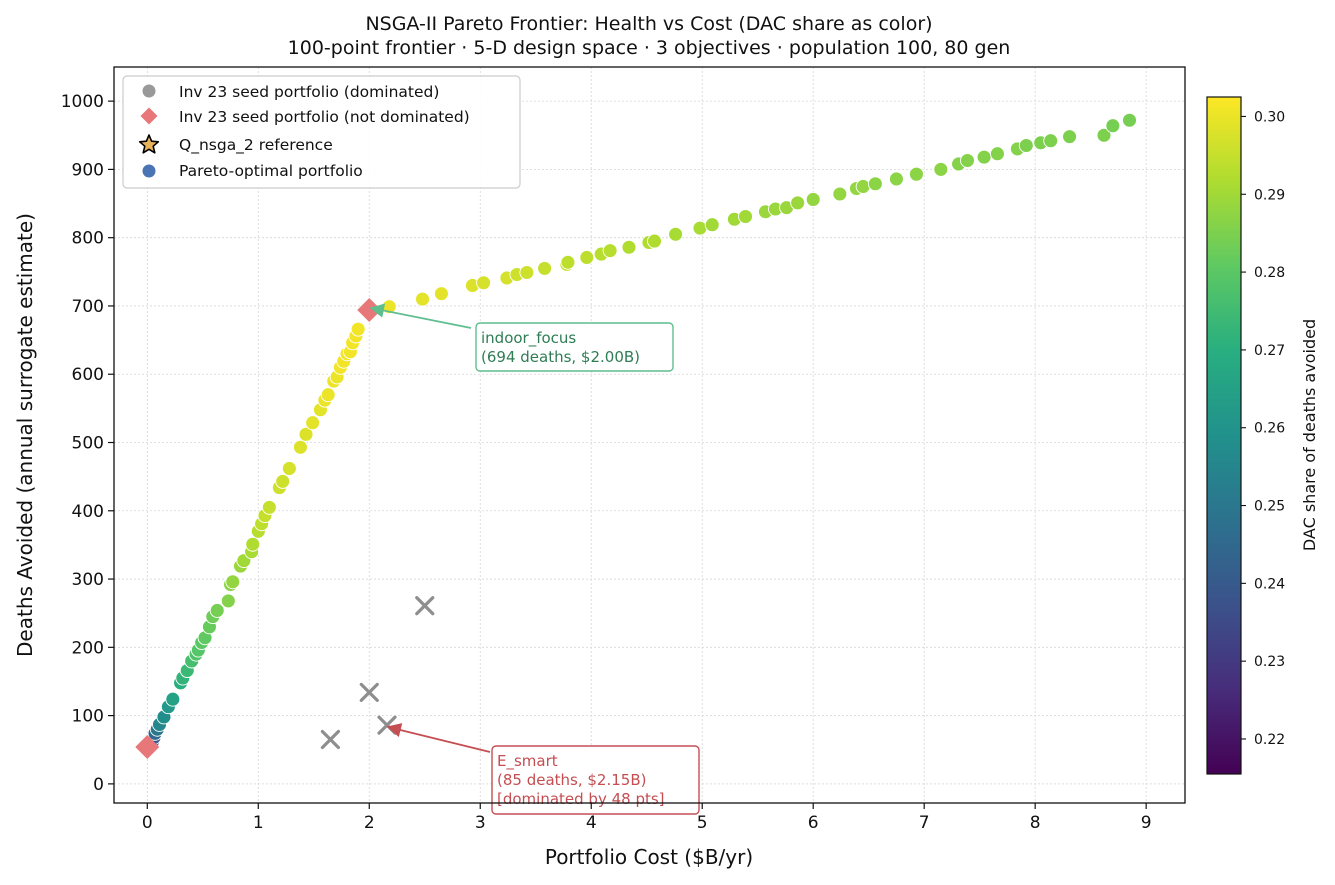 The image size is (1335, 885). I want to click on legend-marker-seed-not-dominated, so click(149, 116).